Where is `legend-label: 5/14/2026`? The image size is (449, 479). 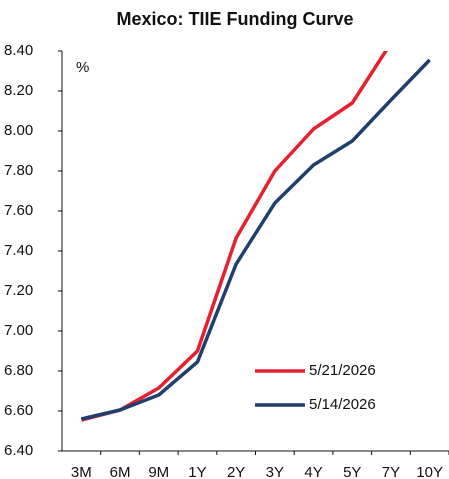 legend-label: 5/14/2026 is located at coordinates (342, 404).